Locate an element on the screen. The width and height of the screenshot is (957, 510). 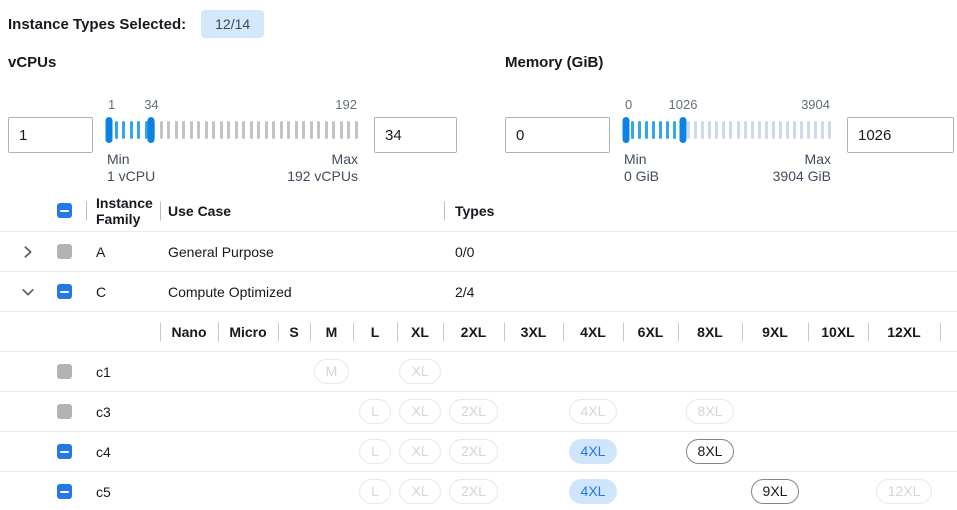
instance-row-c3: c3 L XL 2XL 4XL 8XL is located at coordinates (478, 412).